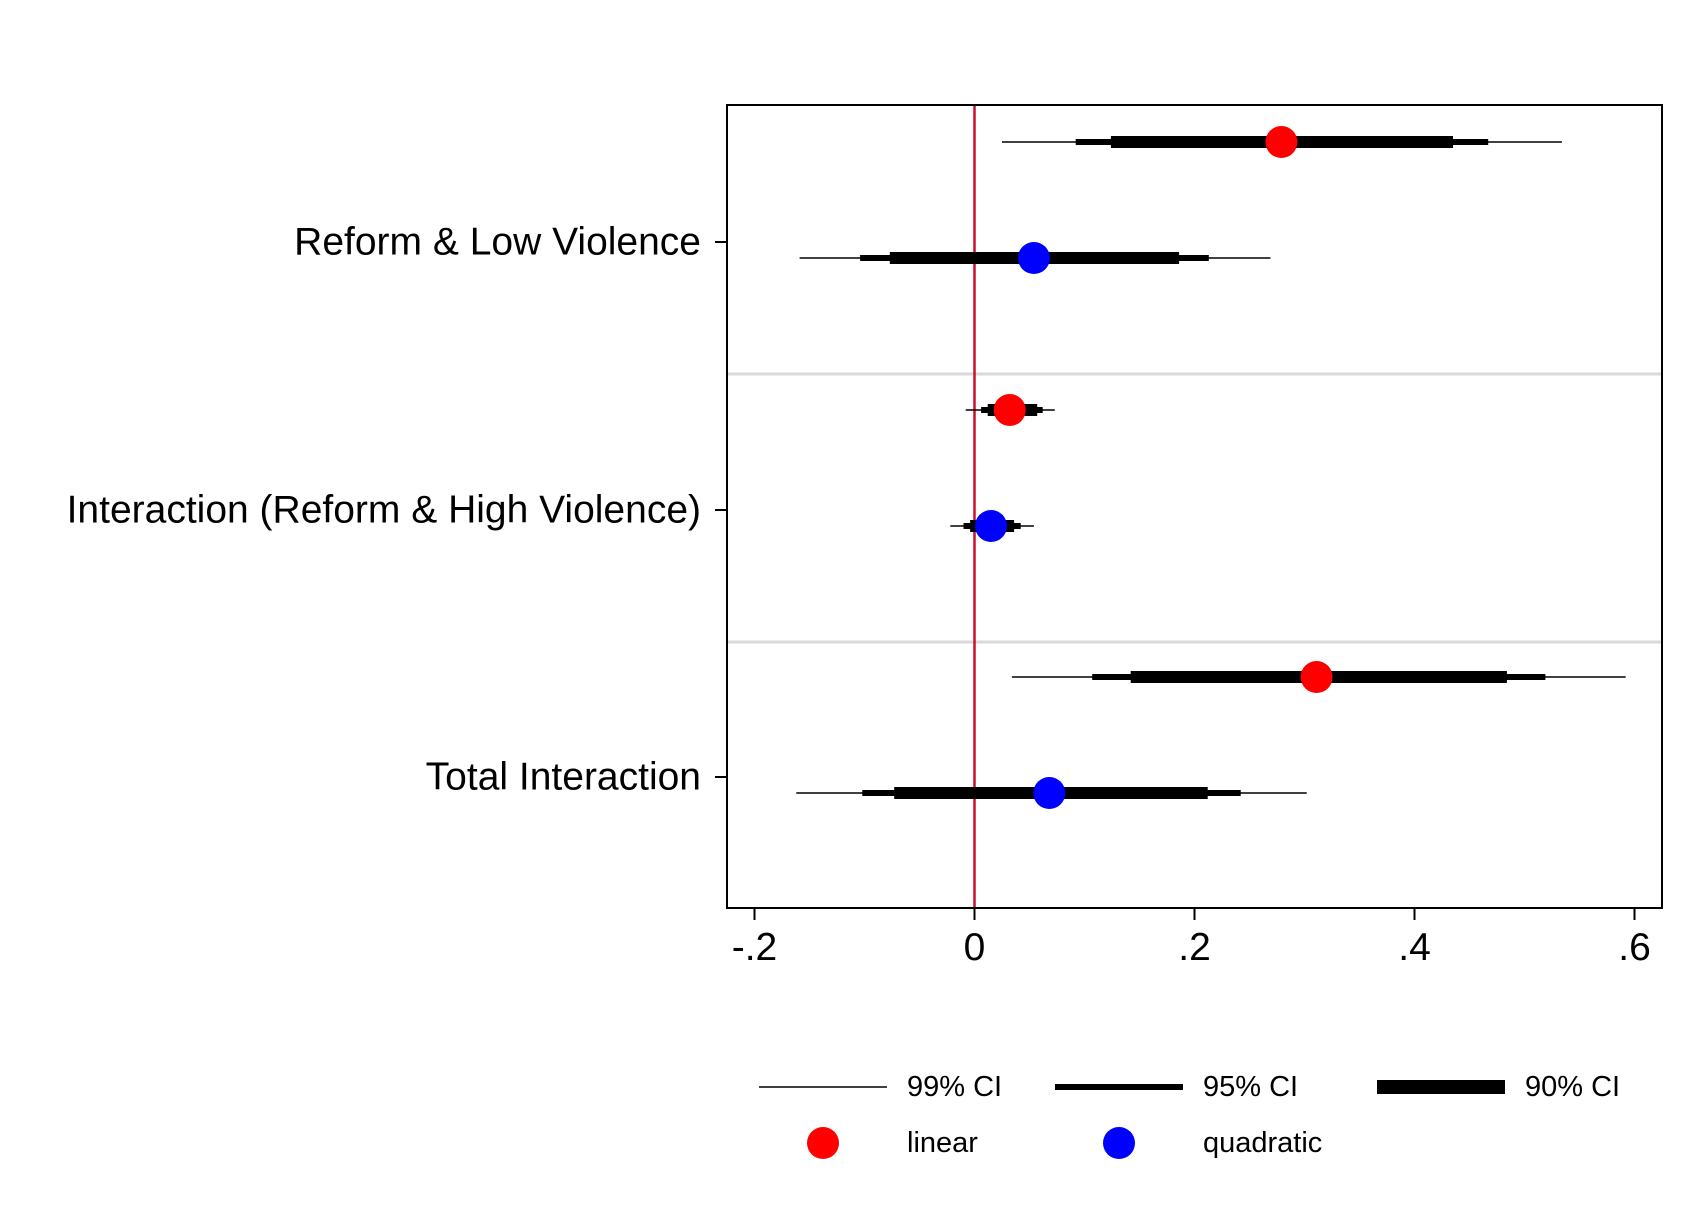 This screenshot has width=1681, height=1222. I want to click on linear-2-point, so click(1009, 410).